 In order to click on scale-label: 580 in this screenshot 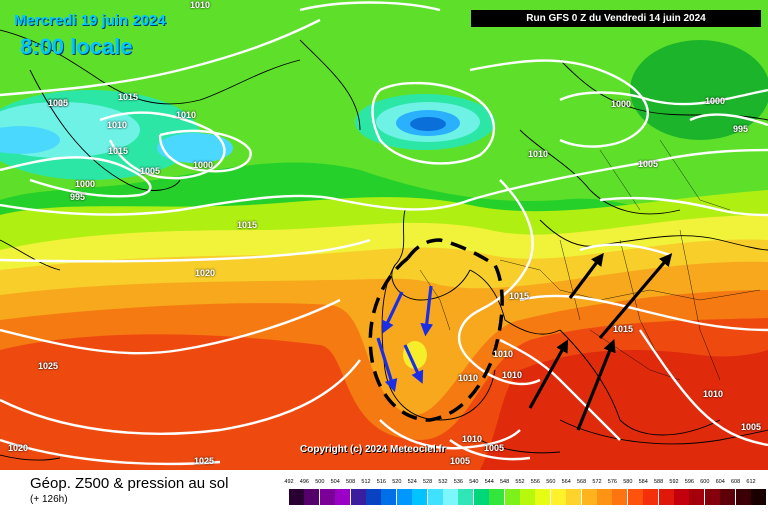, I will do `click(628, 482)`.